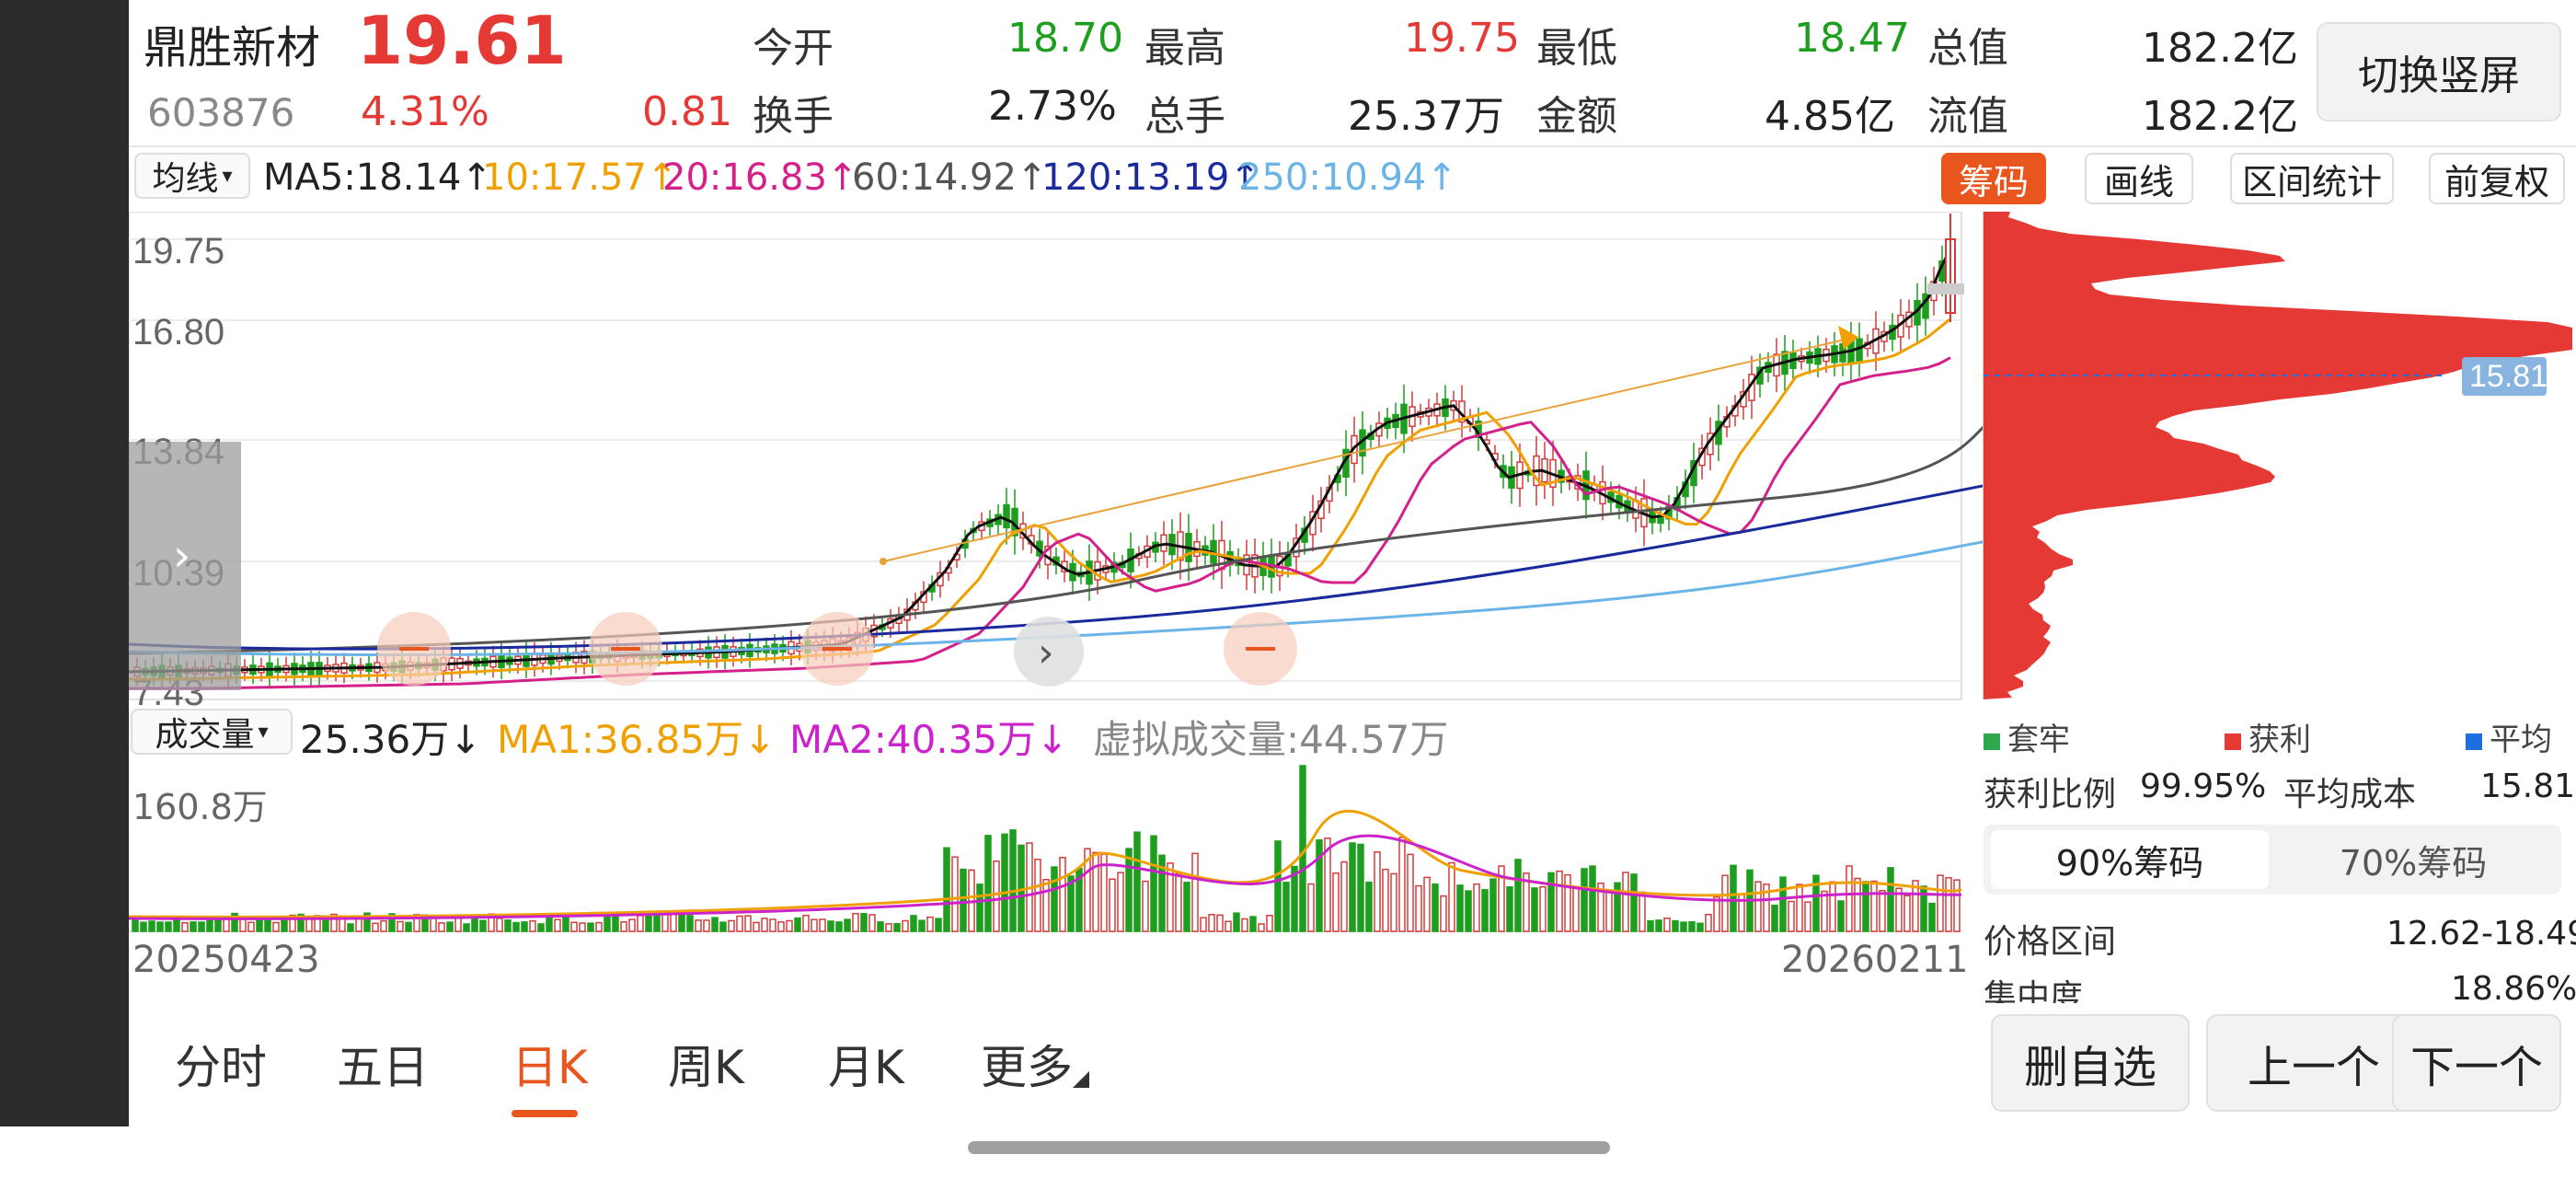 Image resolution: width=2576 pixels, height=1178 pixels. Describe the element at coordinates (793, 116) in the screenshot. I see `stat-label-turnover: 换手` at that location.